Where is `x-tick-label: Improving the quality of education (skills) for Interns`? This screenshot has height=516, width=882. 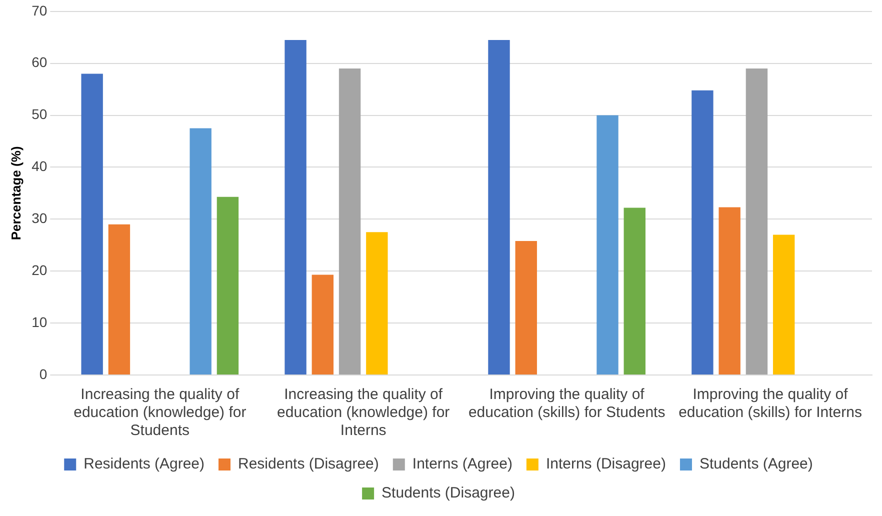 x-tick-label: Improving the quality of education (skills) for Interns is located at coordinates (770, 404).